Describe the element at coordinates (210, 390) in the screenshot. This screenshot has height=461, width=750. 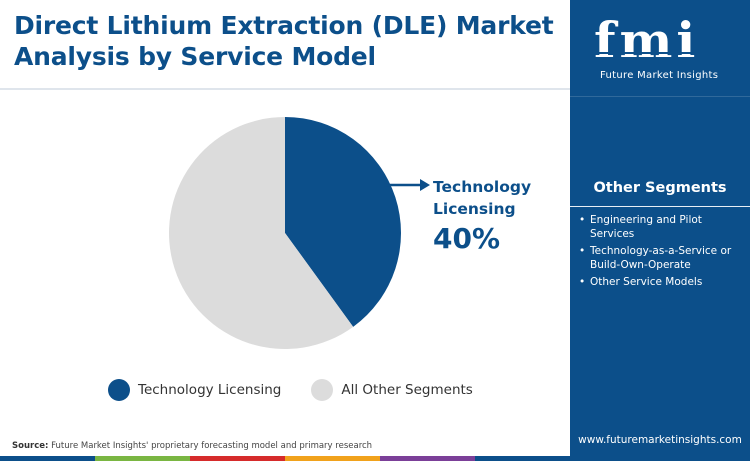
I see `legend-label: Technology Licensing` at that location.